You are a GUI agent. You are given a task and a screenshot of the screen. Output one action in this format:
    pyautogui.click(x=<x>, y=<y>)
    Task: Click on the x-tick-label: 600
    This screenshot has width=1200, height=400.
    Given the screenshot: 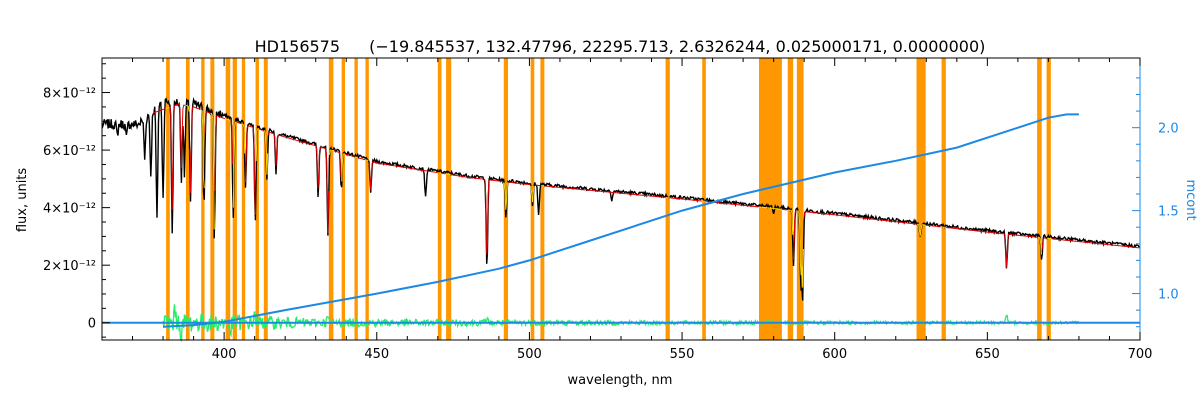 What is the action you would take?
    pyautogui.click(x=834, y=354)
    